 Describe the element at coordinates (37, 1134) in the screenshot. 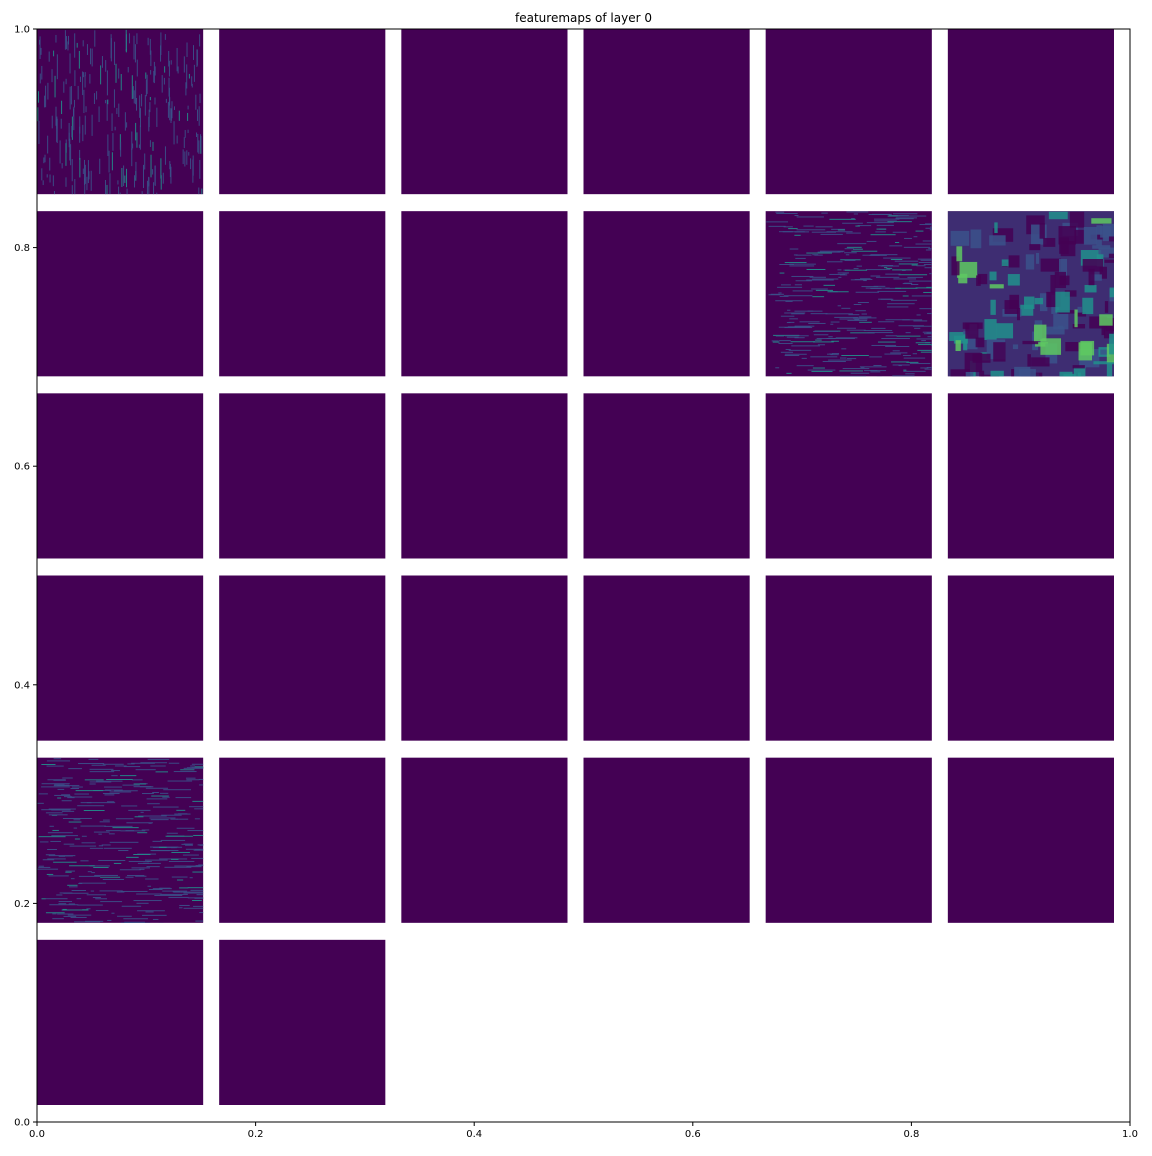

I see `x-tick-label: 0.0` at that location.